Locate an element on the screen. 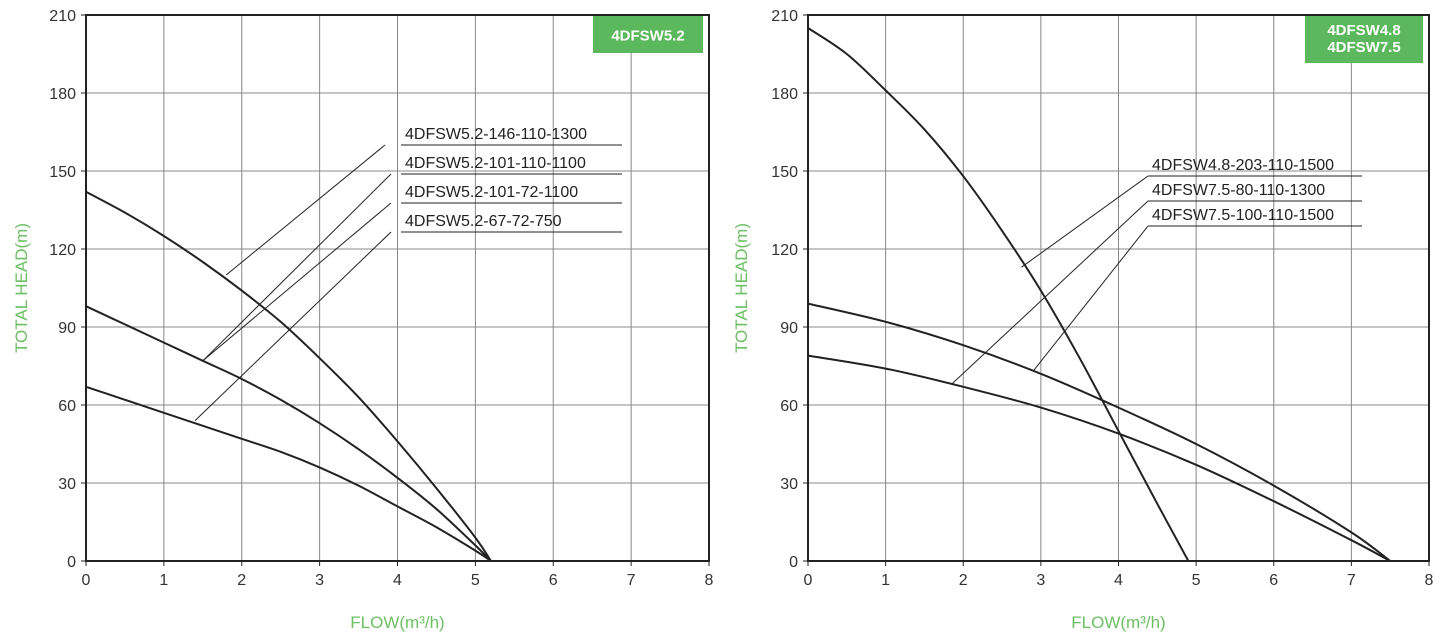 The height and width of the screenshot is (637, 1455). model-badge-text: 4DFSW5.2 is located at coordinates (647, 36).